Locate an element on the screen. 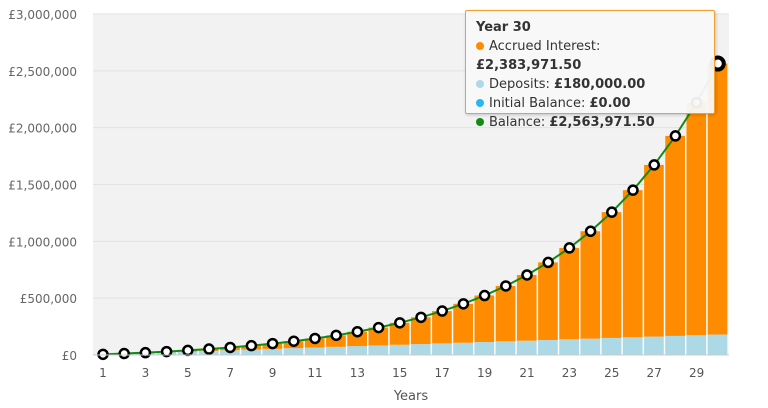  x-tick-label: 9 is located at coordinates (273, 373).